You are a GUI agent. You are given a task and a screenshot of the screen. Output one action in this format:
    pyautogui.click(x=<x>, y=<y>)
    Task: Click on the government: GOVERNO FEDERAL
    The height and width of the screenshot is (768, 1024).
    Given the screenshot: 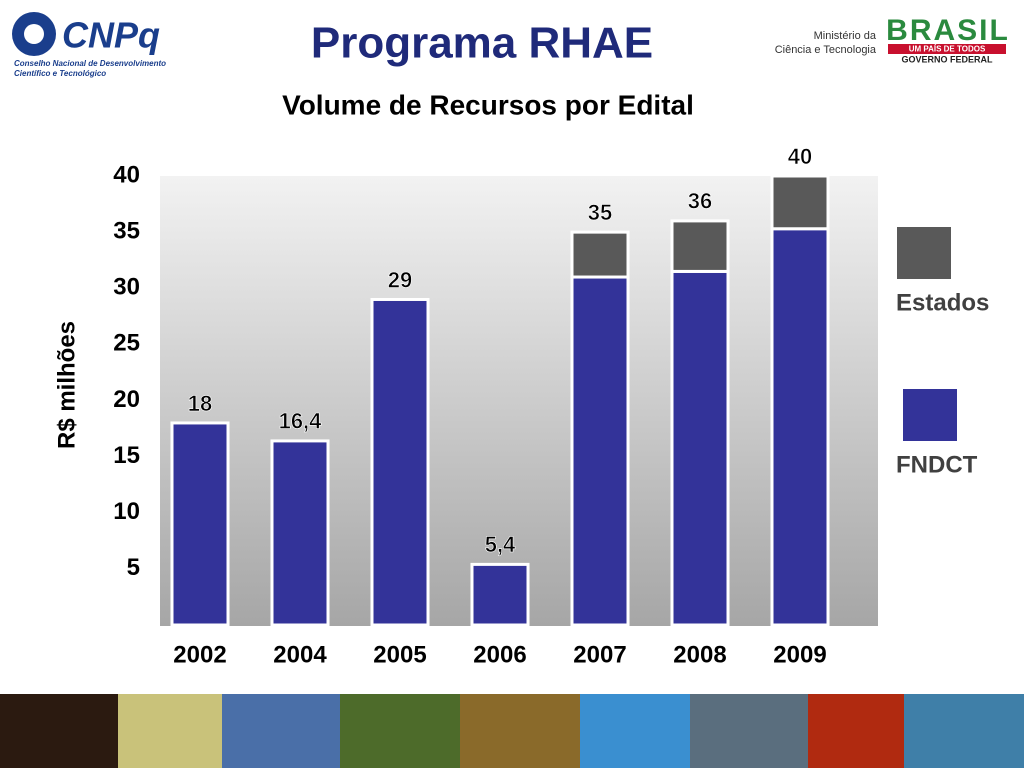 What is the action you would take?
    pyautogui.click(x=947, y=59)
    